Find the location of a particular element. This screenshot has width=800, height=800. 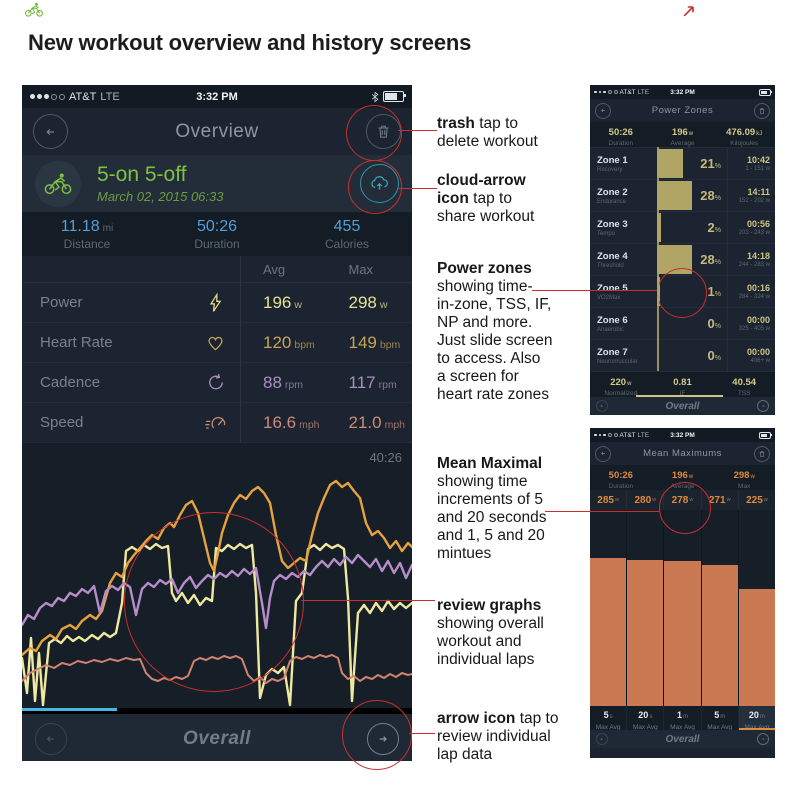

graph-scrollbar is located at coordinates (217, 711).